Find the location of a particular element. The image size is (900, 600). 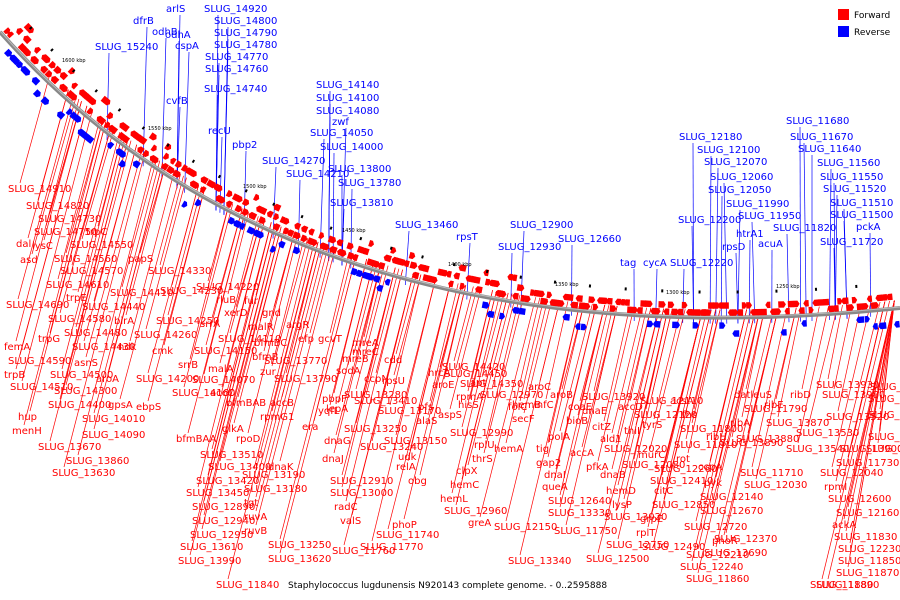

forward-gene-label: SLUG_11740 is located at coordinates (407, 535).